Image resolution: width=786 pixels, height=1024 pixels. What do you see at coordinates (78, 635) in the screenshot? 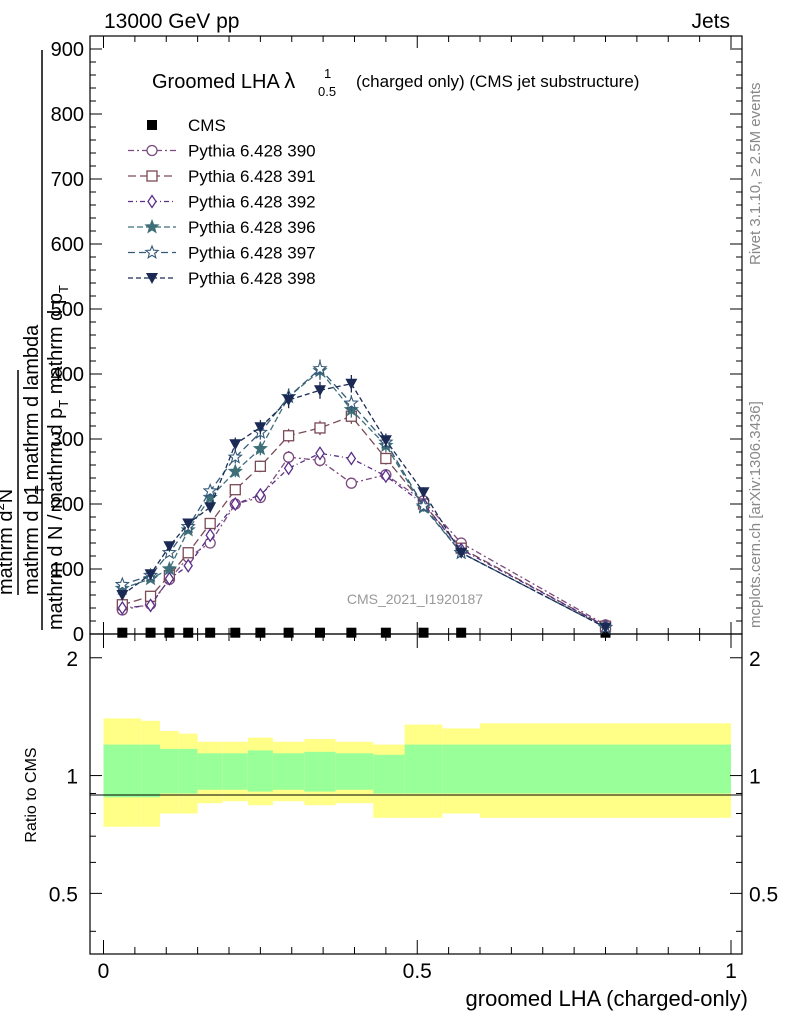
I see `y-tick-label: 0` at bounding box center [78, 635].